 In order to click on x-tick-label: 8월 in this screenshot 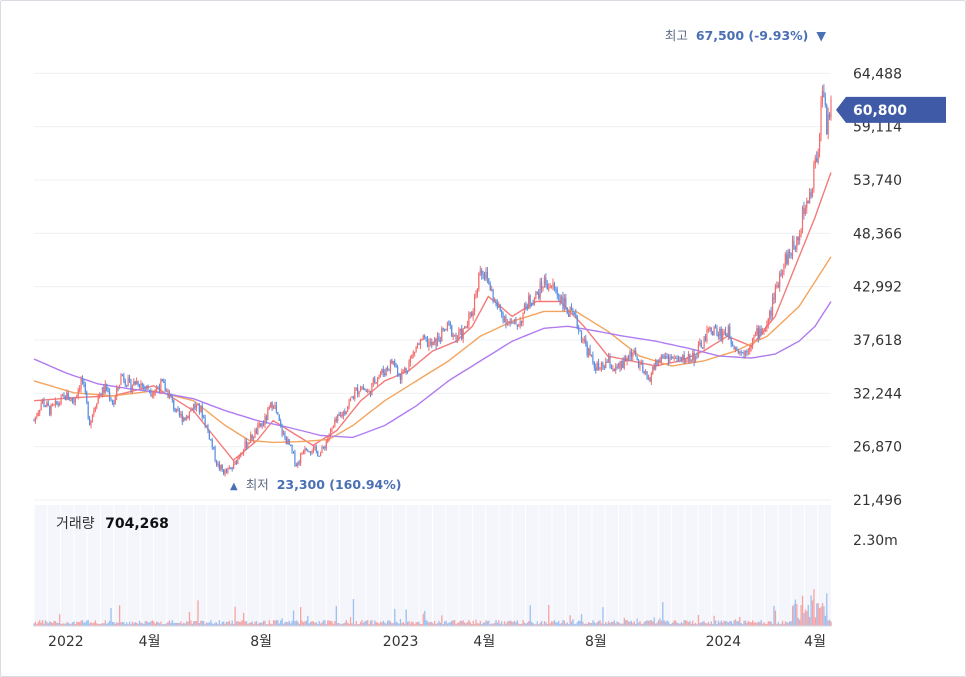, I will do `click(261, 642)`.